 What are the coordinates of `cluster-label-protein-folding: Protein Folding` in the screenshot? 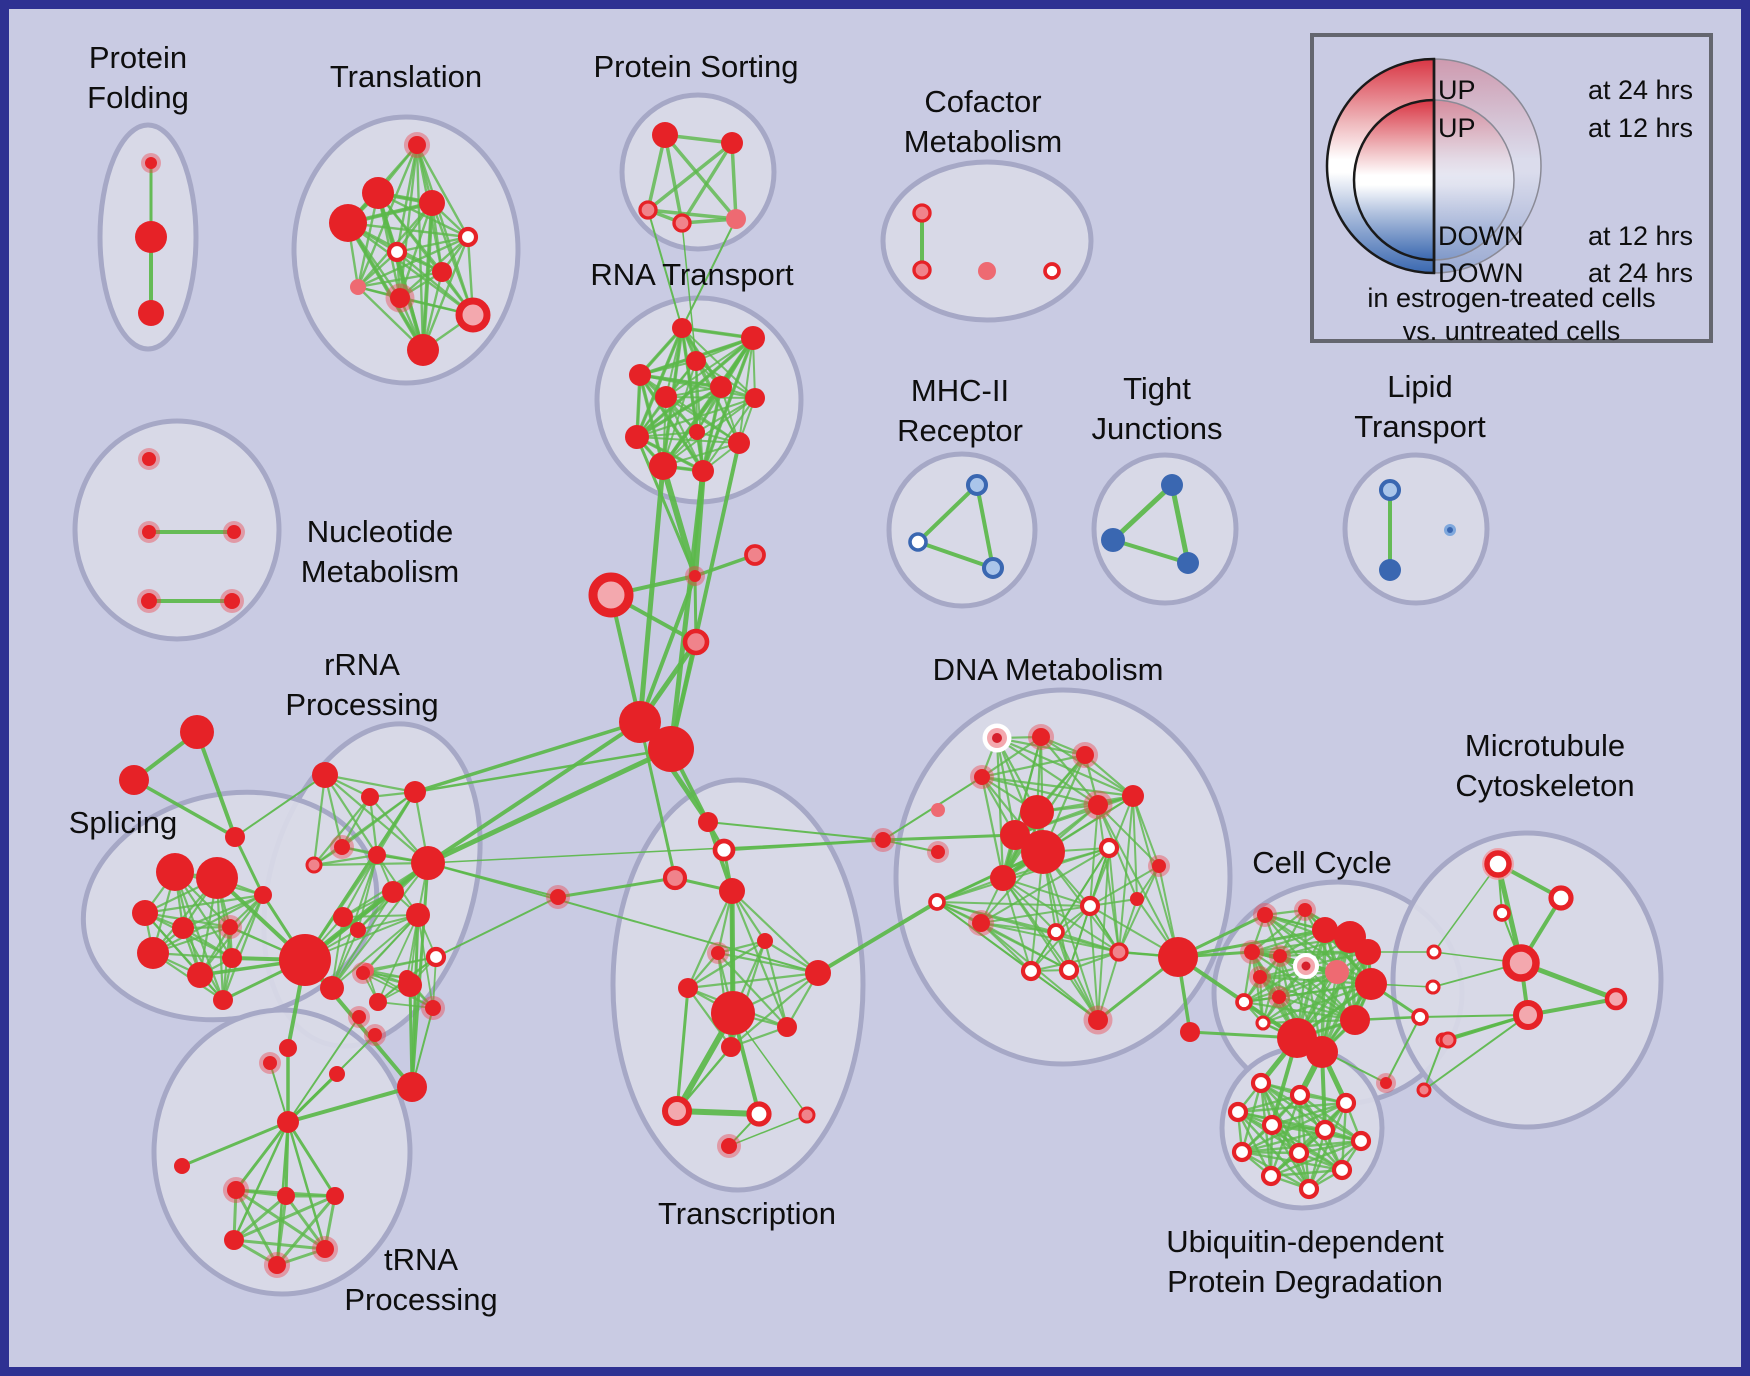 It's located at (138, 78).